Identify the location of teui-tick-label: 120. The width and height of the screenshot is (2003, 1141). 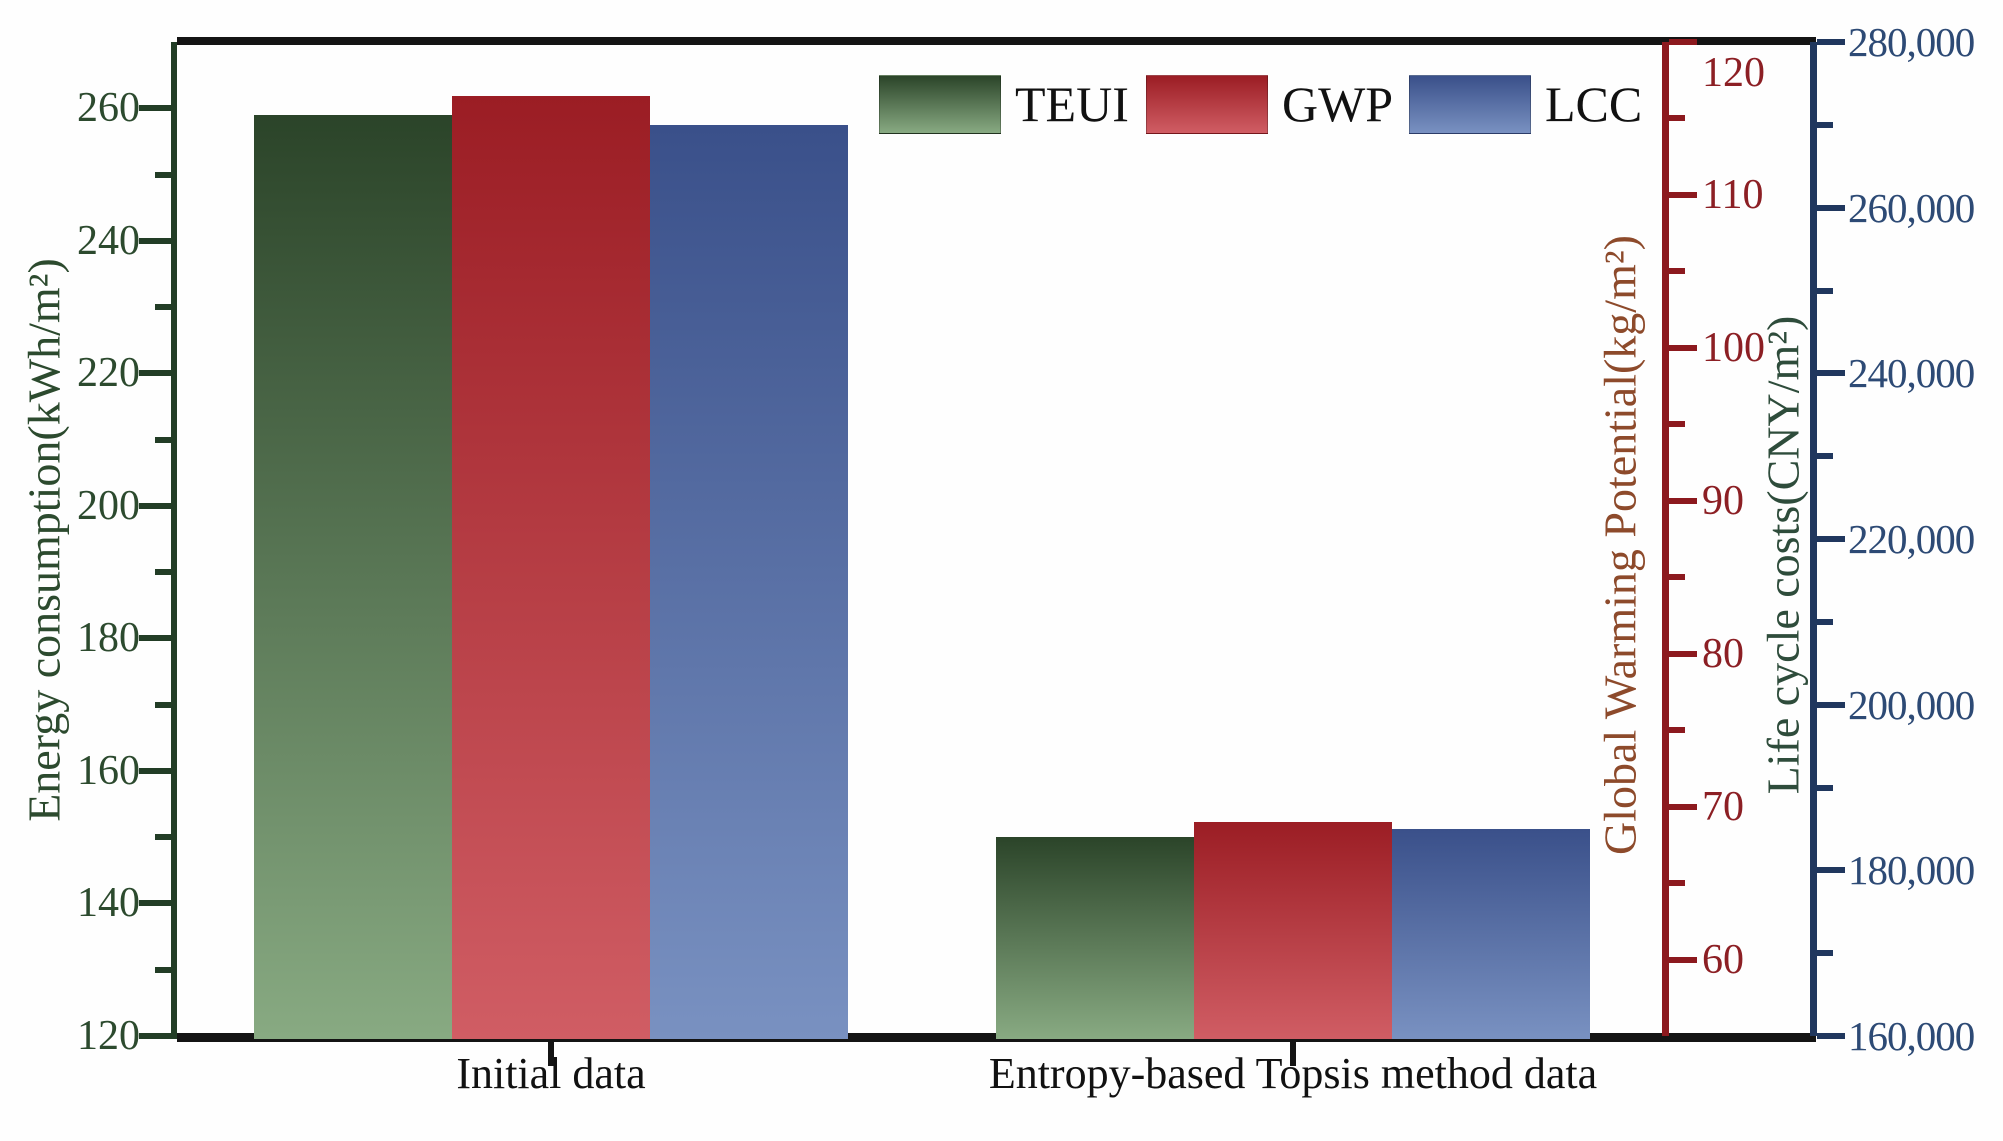
(108, 1036).